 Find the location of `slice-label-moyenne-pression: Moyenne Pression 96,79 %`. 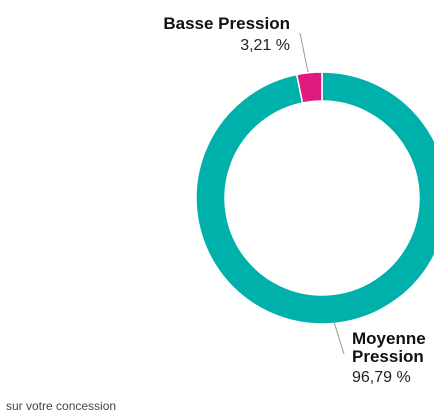

slice-label-moyenne-pression: Moyenne Pression 96,79 % is located at coordinates (379, 353).